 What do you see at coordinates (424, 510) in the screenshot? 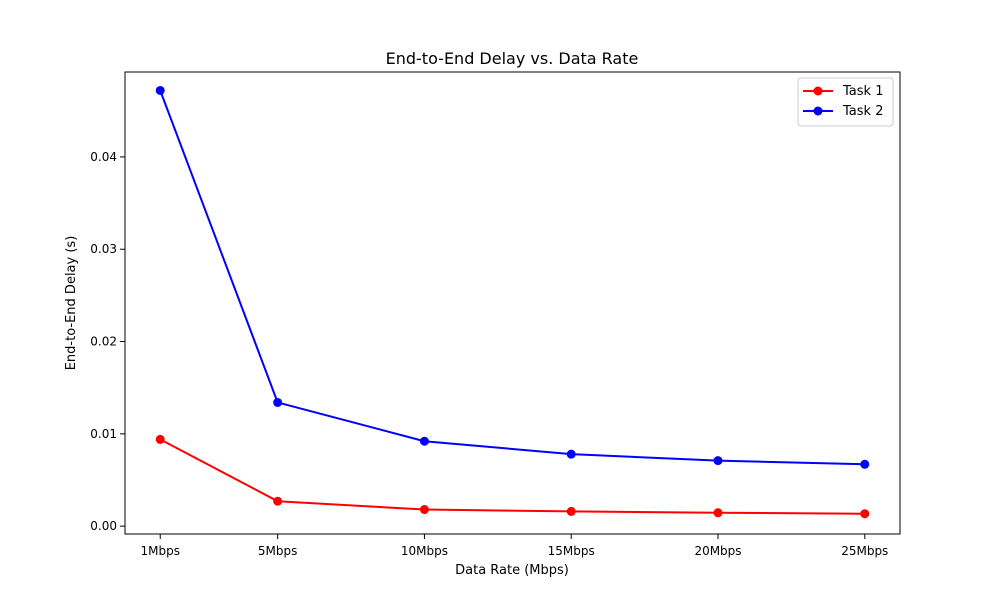
I see `data-point-task-1-10mbps` at bounding box center [424, 510].